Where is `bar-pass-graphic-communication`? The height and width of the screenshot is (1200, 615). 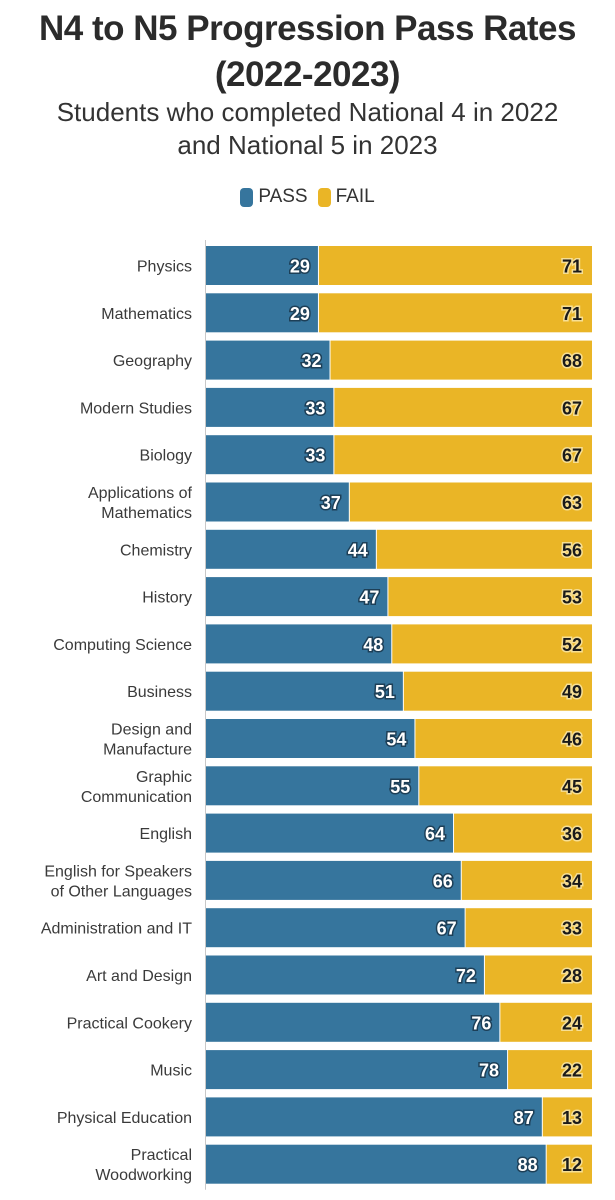 bar-pass-graphic-communication is located at coordinates (312, 786).